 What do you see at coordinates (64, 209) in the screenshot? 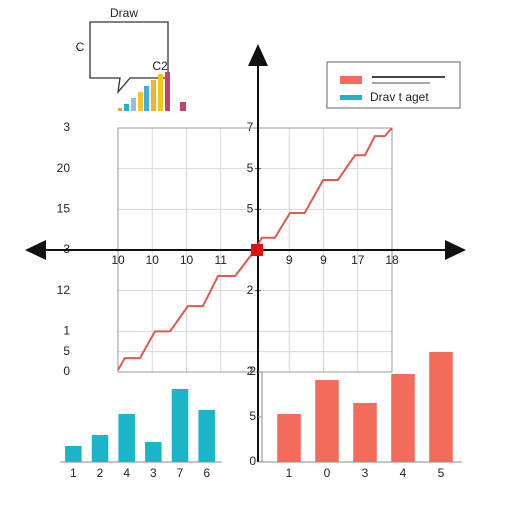
I see `y-tick-label: 15` at bounding box center [64, 209].